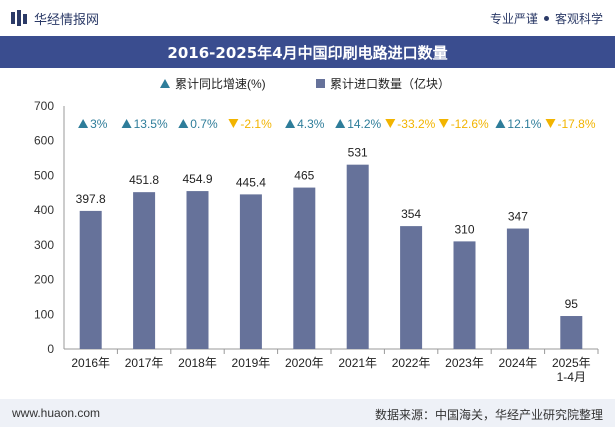  I want to click on x-tick-label: 2023年, so click(464, 363).